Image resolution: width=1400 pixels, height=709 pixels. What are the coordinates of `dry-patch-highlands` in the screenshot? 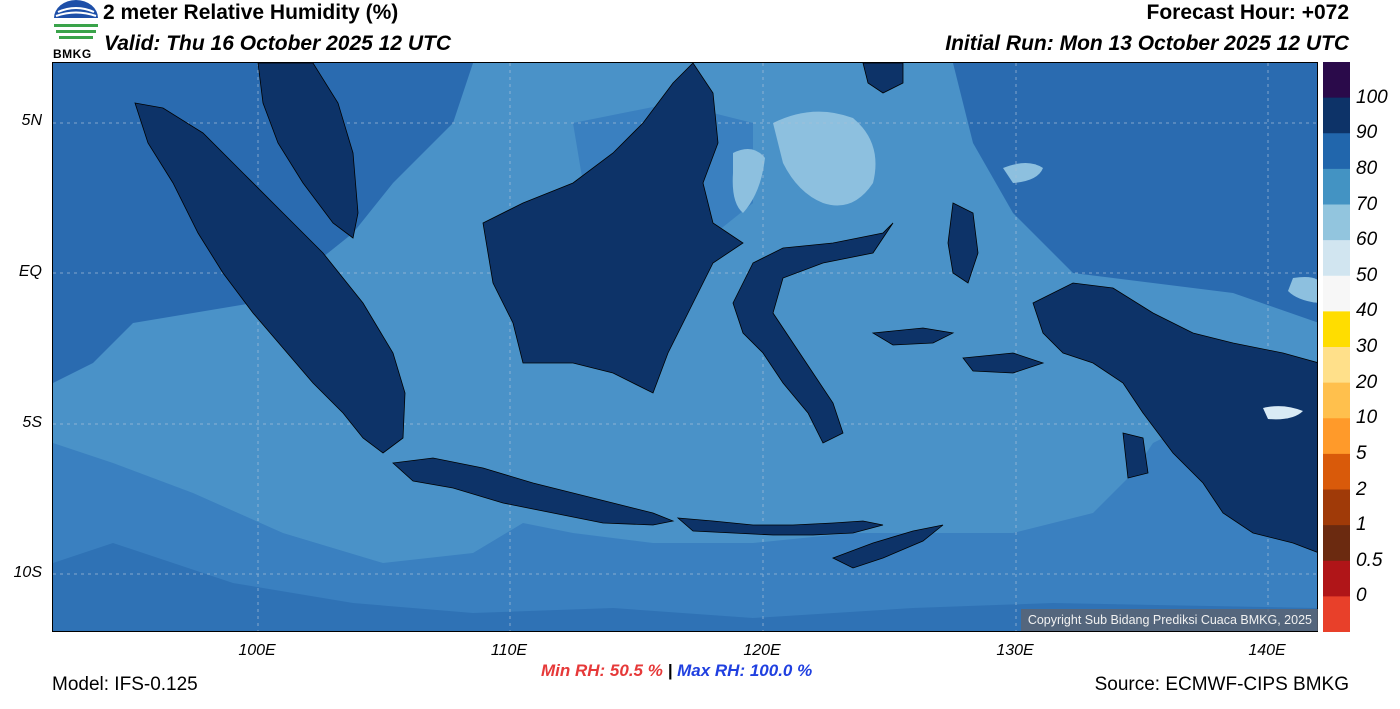 It's located at (1283, 413).